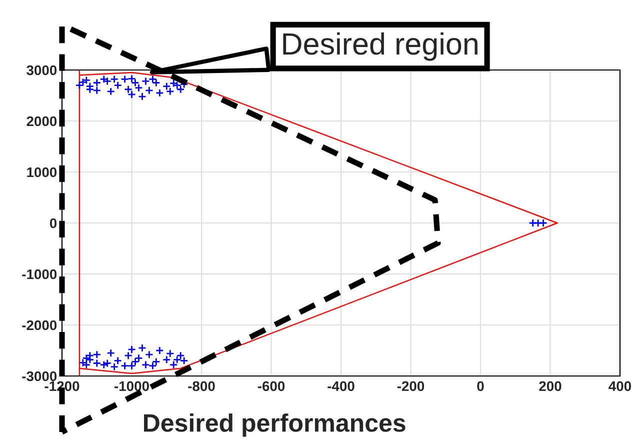 Image resolution: width=638 pixels, height=439 pixels. I want to click on y-tick-label: -1000, so click(39, 274).